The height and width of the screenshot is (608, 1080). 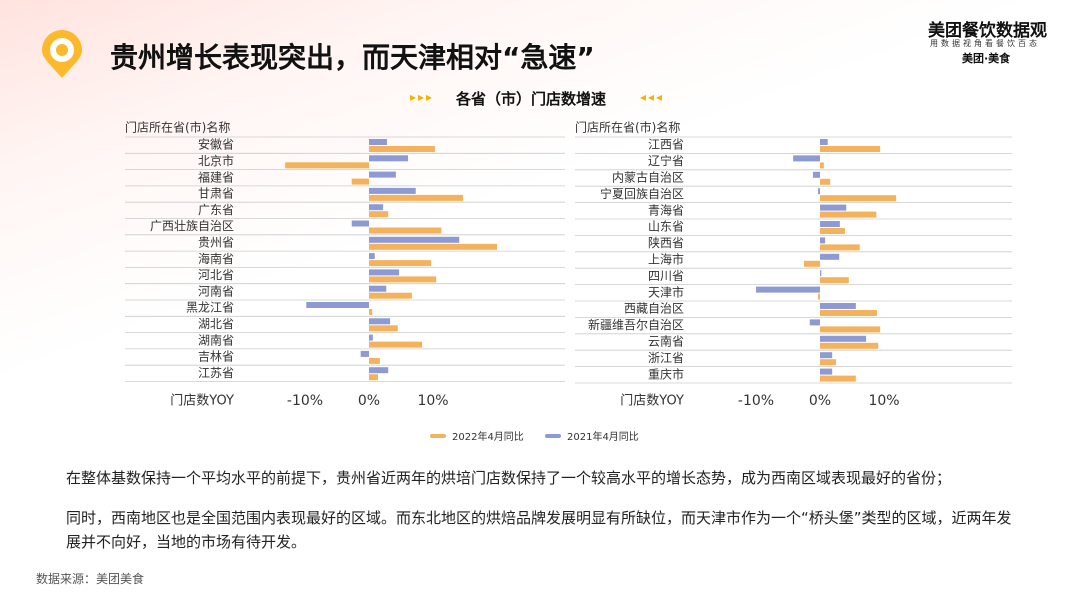 What do you see at coordinates (986, 58) in the screenshot?
I see `brand-logo: 美团·美食` at bounding box center [986, 58].